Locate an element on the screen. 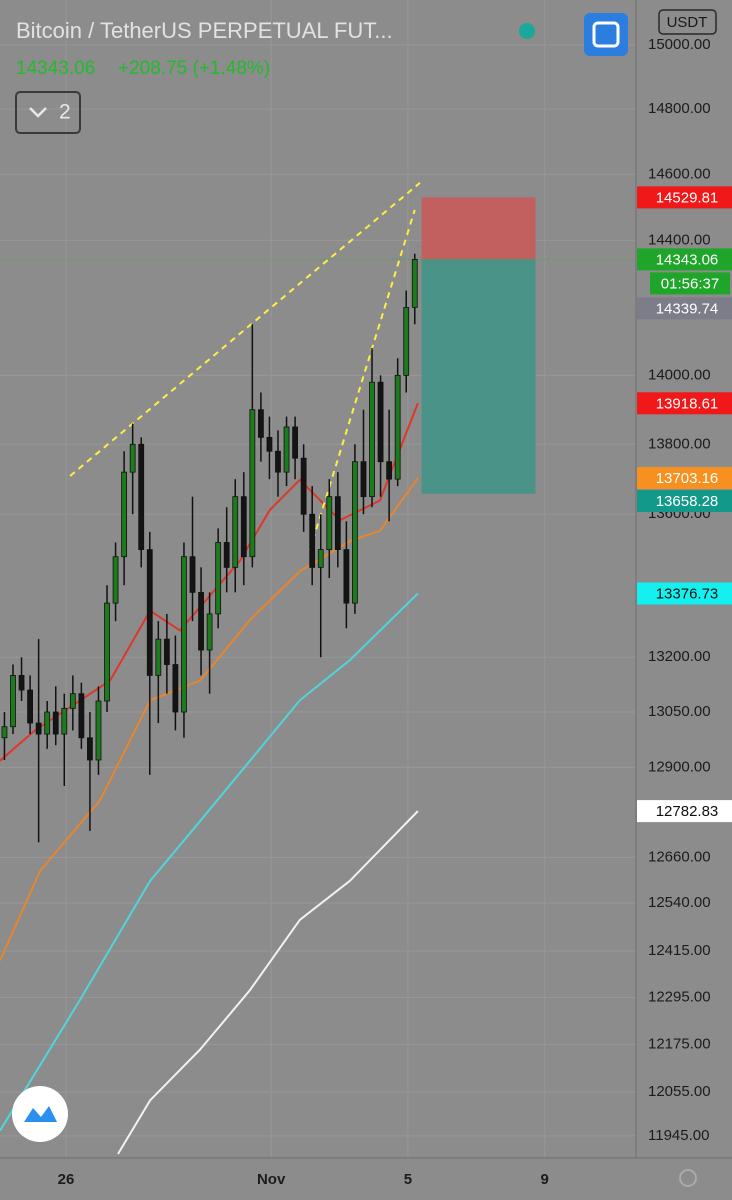  indicator-toggle: 2 is located at coordinates (48, 112).